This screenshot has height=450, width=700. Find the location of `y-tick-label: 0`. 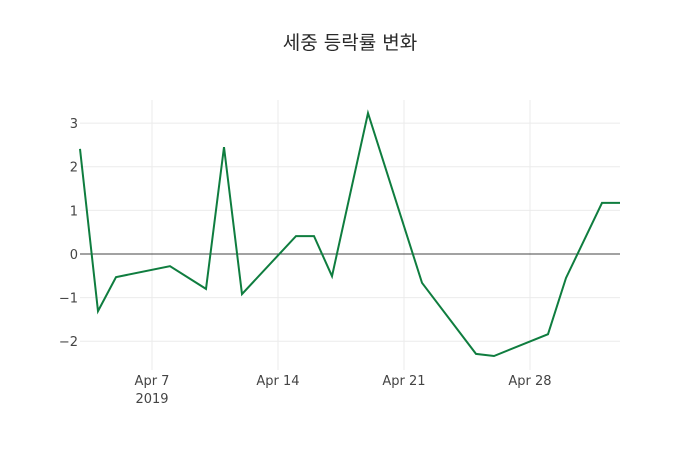

y-tick-label: 0 is located at coordinates (74, 255).